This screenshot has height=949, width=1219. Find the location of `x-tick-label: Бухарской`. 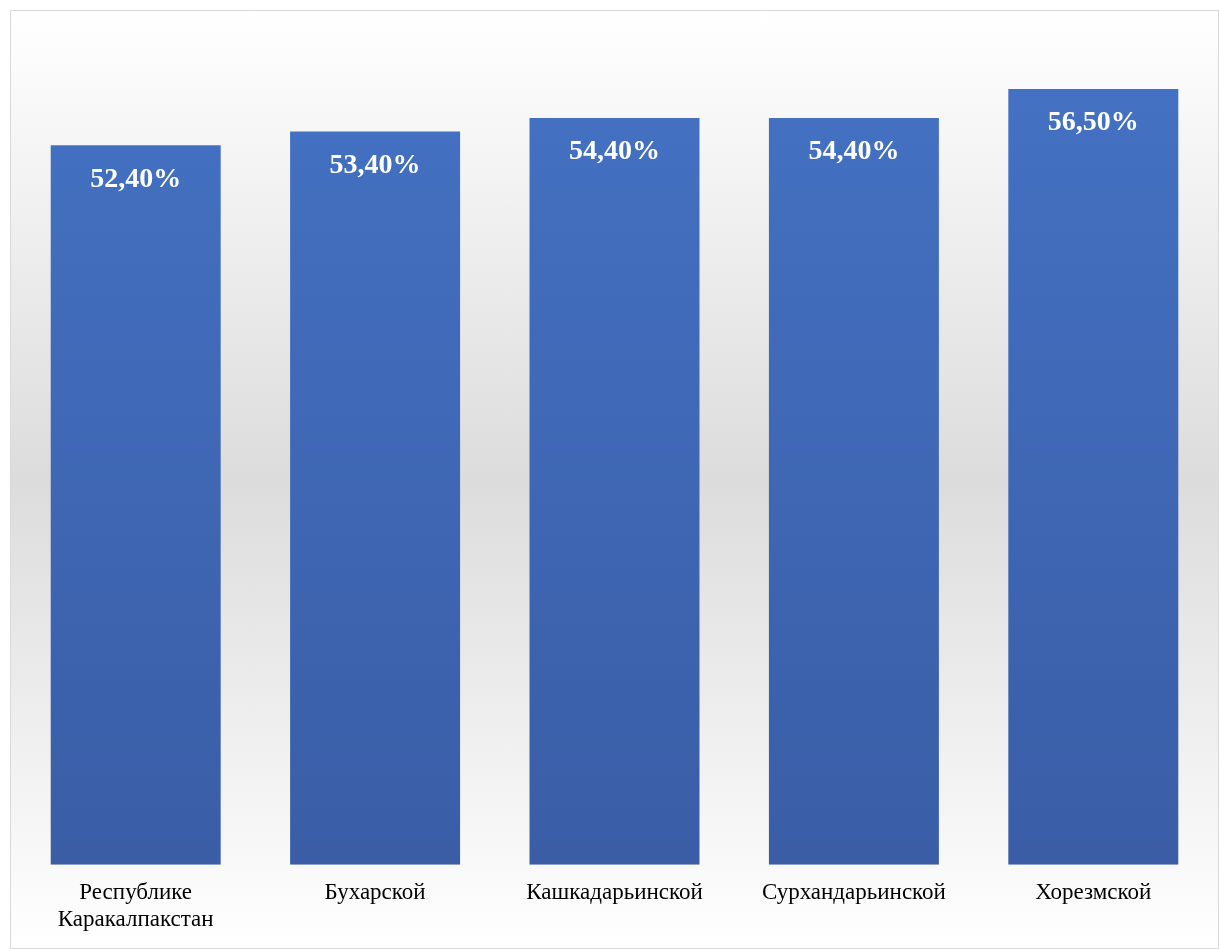

x-tick-label: Бухарской is located at coordinates (375, 891).